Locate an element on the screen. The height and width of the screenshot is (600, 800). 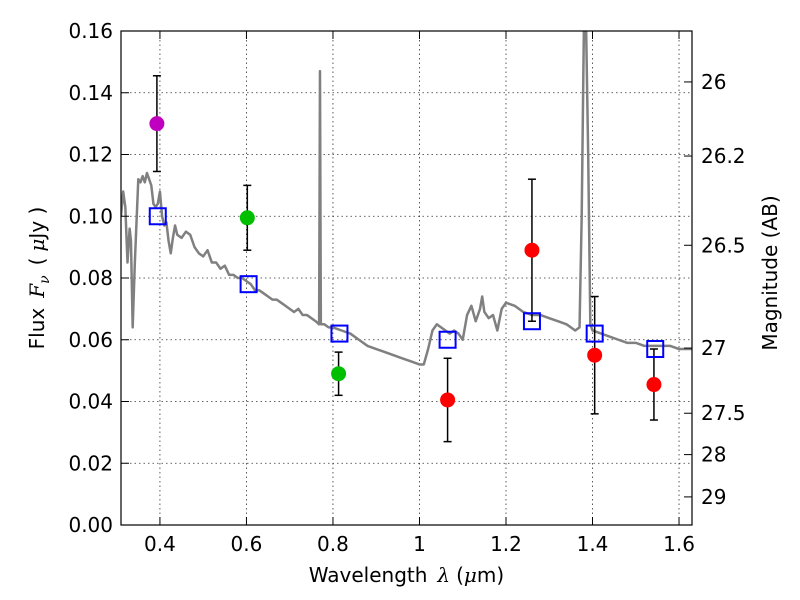
y2-tick-label: 29 is located at coordinates (713, 497).